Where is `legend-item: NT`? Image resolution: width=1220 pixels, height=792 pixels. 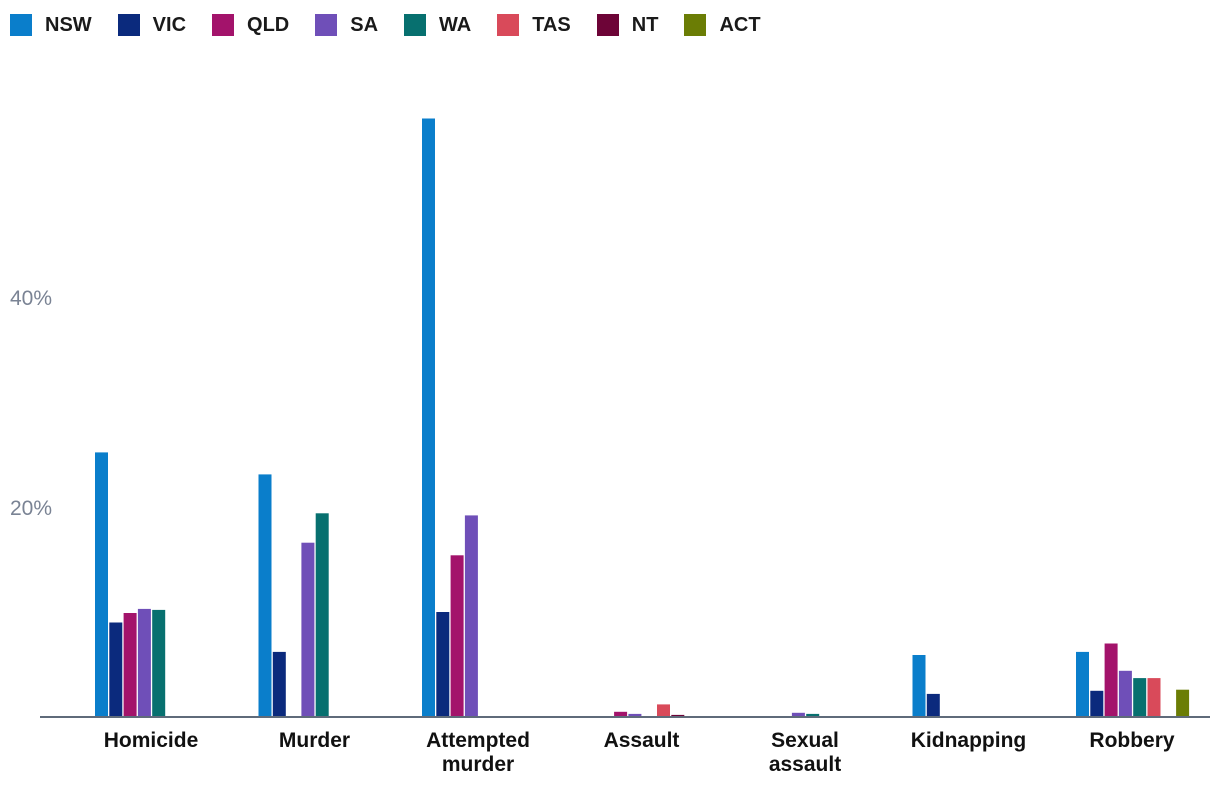
legend-item: NT is located at coordinates (627, 25).